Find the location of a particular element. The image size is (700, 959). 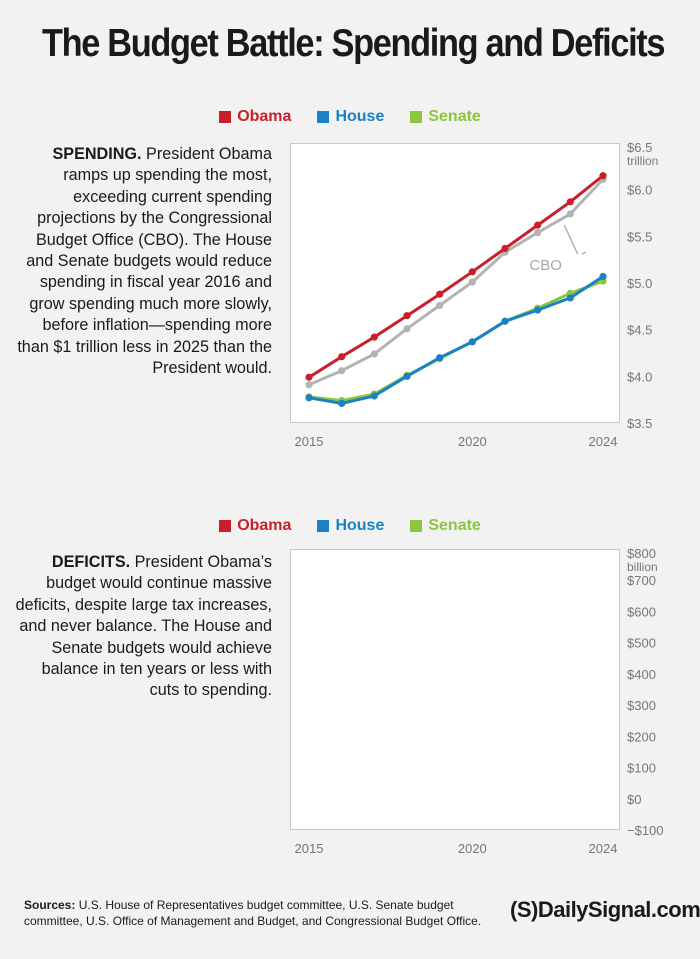

daily-signal-logo: (S)DailySignal.com is located at coordinates (605, 910).